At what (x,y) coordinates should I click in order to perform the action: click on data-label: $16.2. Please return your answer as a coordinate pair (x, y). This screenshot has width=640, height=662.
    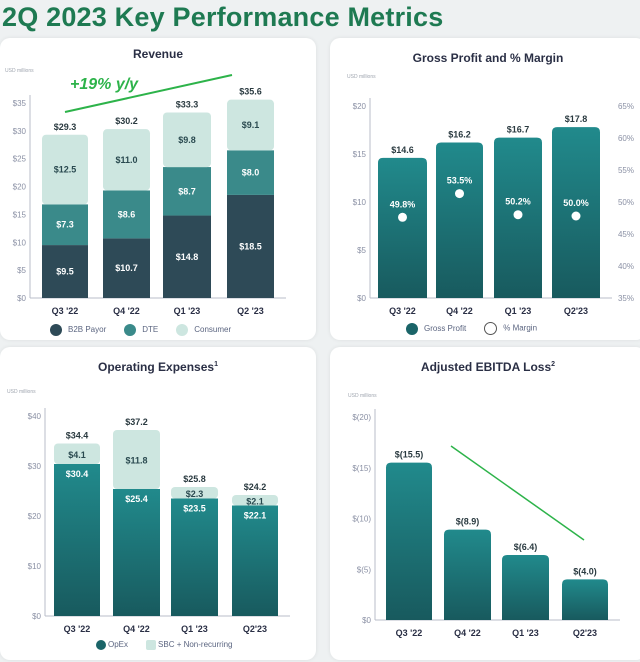
    Looking at the image, I should click on (459, 134).